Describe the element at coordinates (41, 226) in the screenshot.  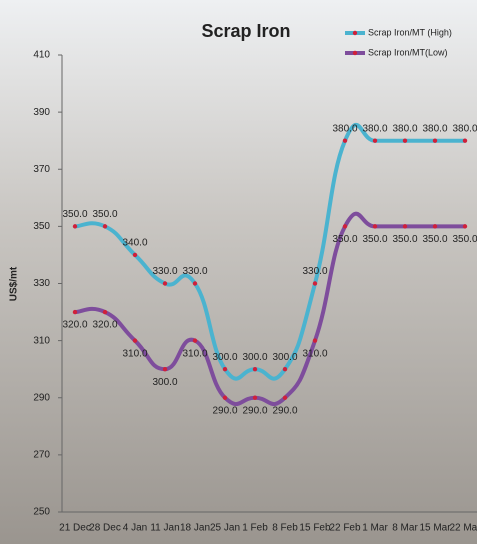
I see `y-tick-label: 350` at that location.